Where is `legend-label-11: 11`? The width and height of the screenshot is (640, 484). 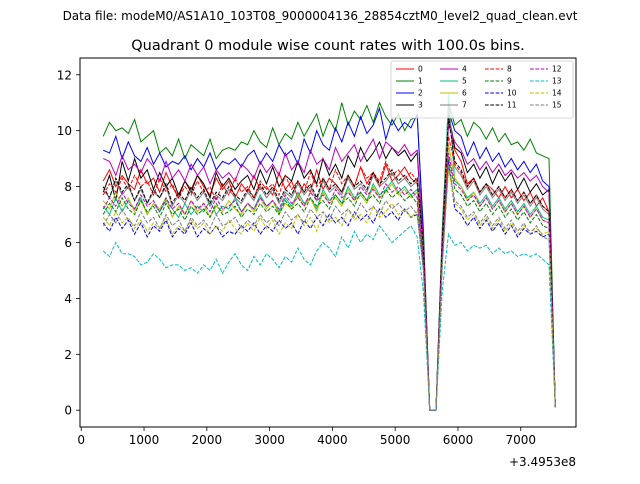 legend-label-11: 11 is located at coordinates (512, 105).